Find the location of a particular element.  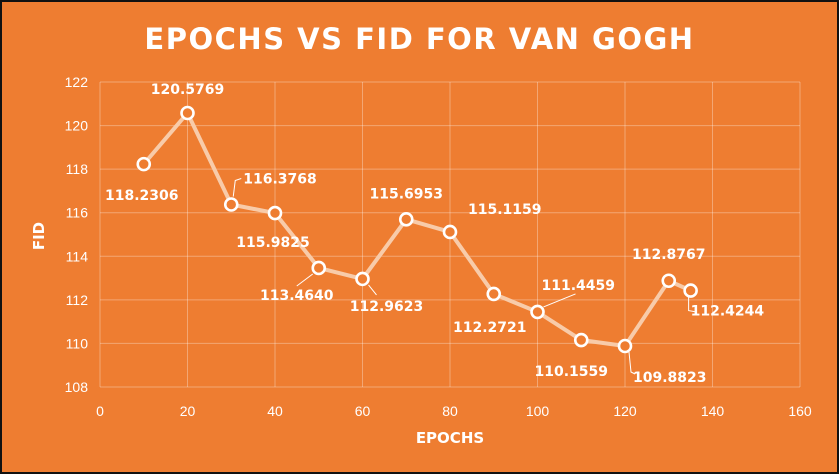

data-label: 110.1559 is located at coordinates (571, 372).